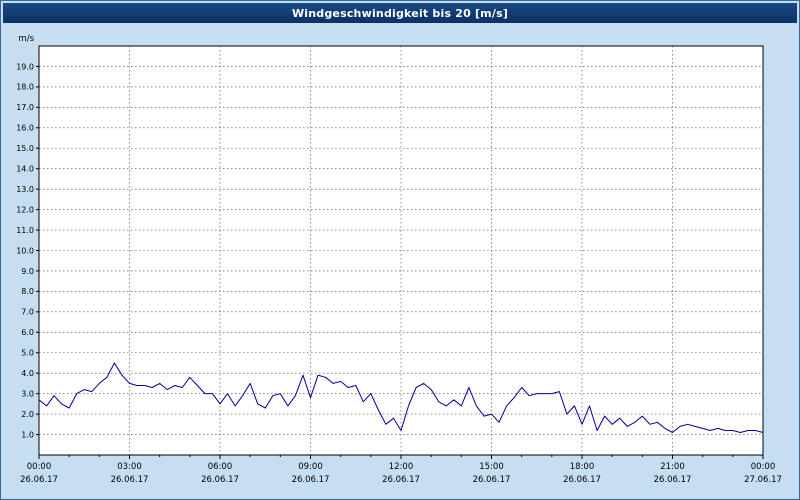 Image resolution: width=800 pixels, height=500 pixels. I want to click on y-tick-label: 13.0, so click(25, 189).